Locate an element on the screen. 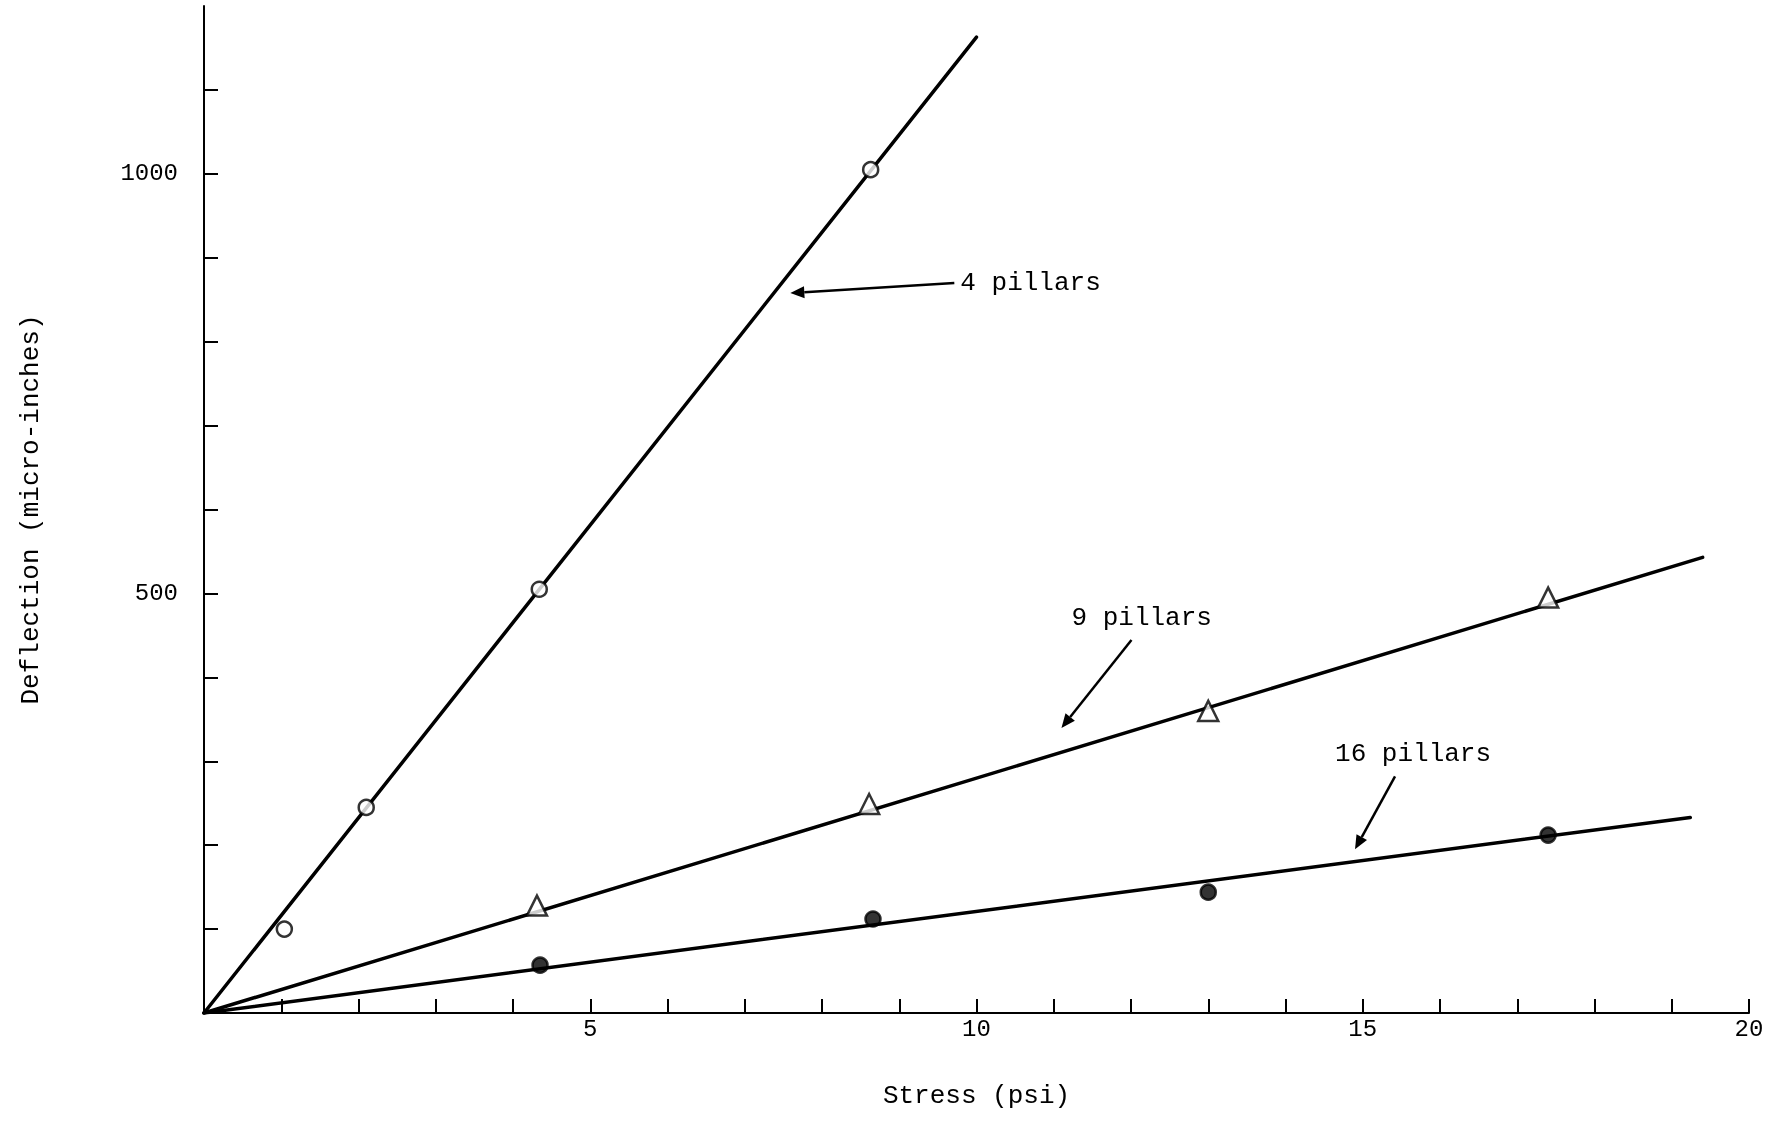  x-axis-title: Stress (psi) is located at coordinates (976, 1096).